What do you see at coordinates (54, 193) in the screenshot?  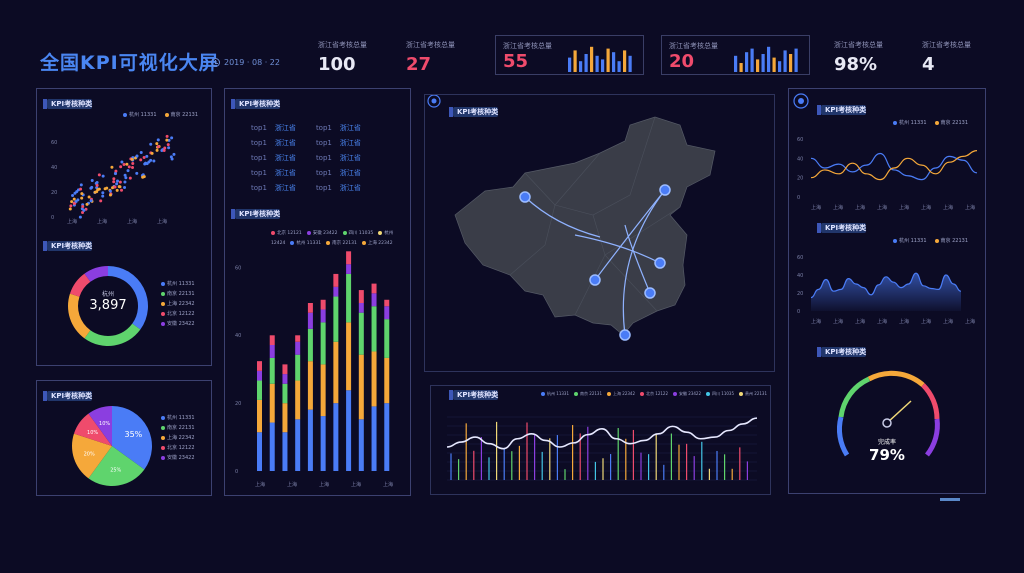 I see `y-tick: 20` at bounding box center [54, 193].